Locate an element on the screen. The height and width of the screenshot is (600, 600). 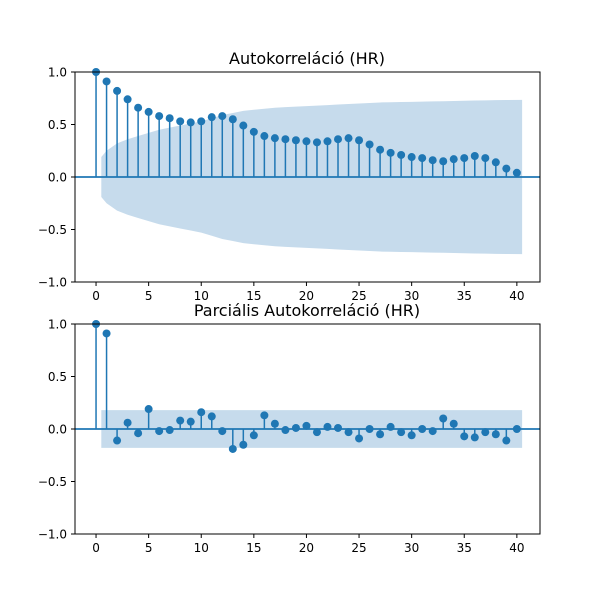
acf-xtick-label-5: 5 is located at coordinates (149, 296).